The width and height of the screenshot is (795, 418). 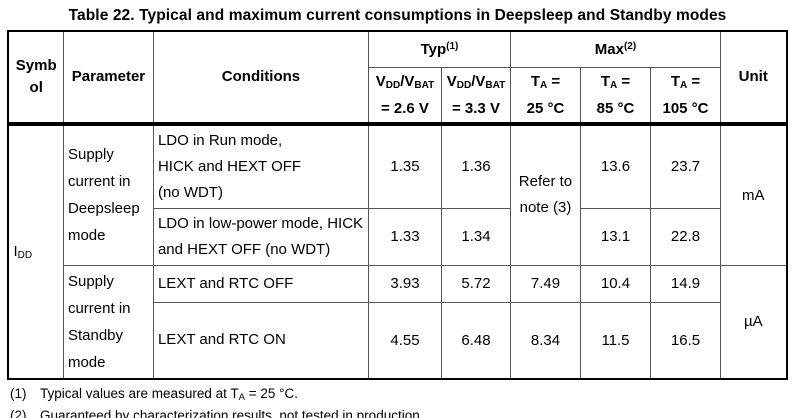 I want to click on value-ta105-r1: 23.7, so click(x=685, y=166).